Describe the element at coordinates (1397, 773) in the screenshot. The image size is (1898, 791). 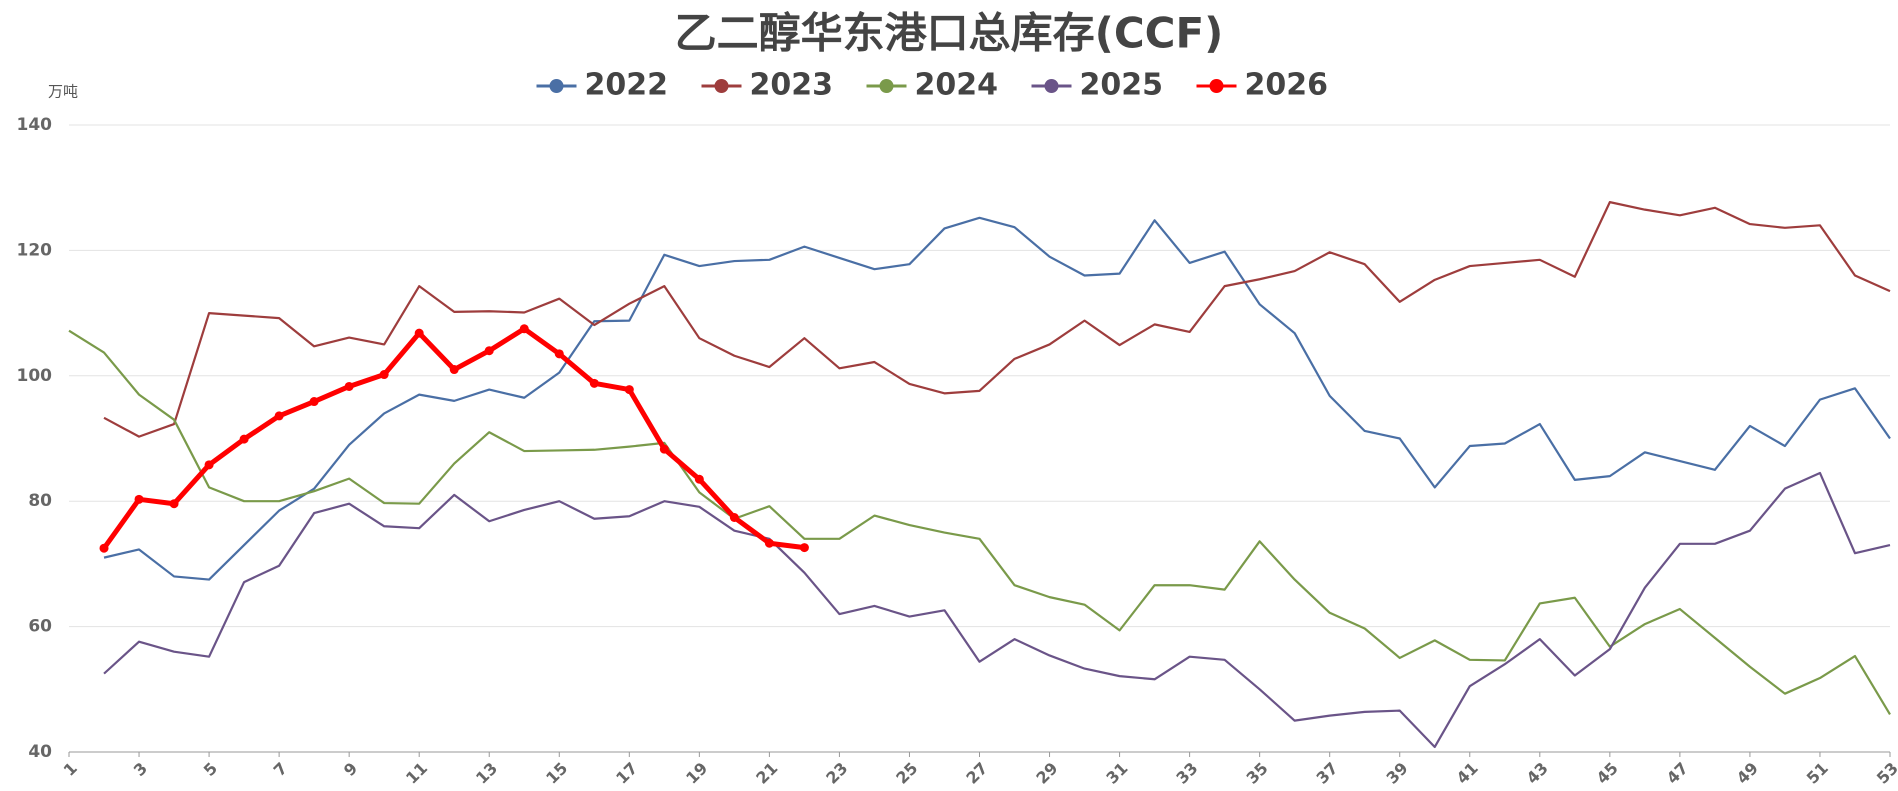
I see `x-tick-label: 39` at that location.